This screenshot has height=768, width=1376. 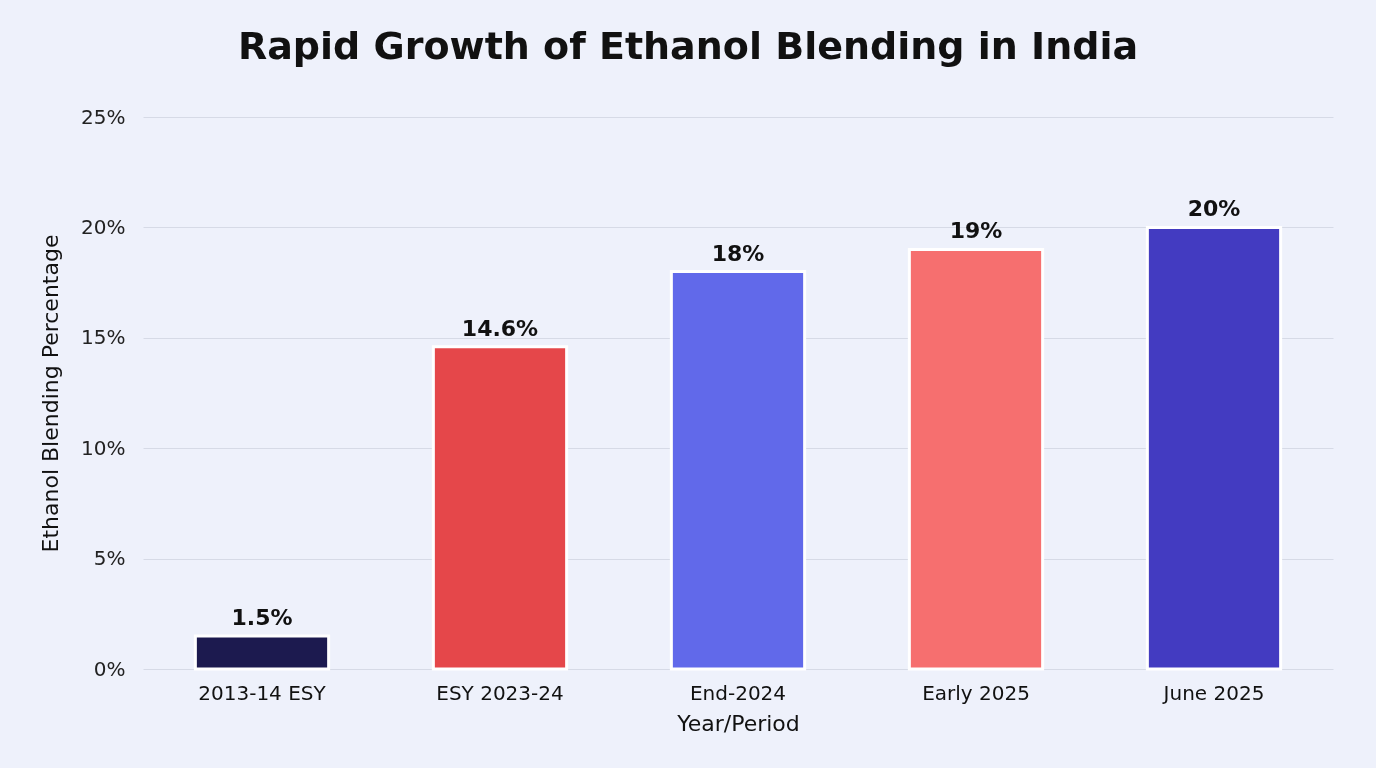 What do you see at coordinates (262, 617) in the screenshot?
I see `data-label: 1.5%` at bounding box center [262, 617].